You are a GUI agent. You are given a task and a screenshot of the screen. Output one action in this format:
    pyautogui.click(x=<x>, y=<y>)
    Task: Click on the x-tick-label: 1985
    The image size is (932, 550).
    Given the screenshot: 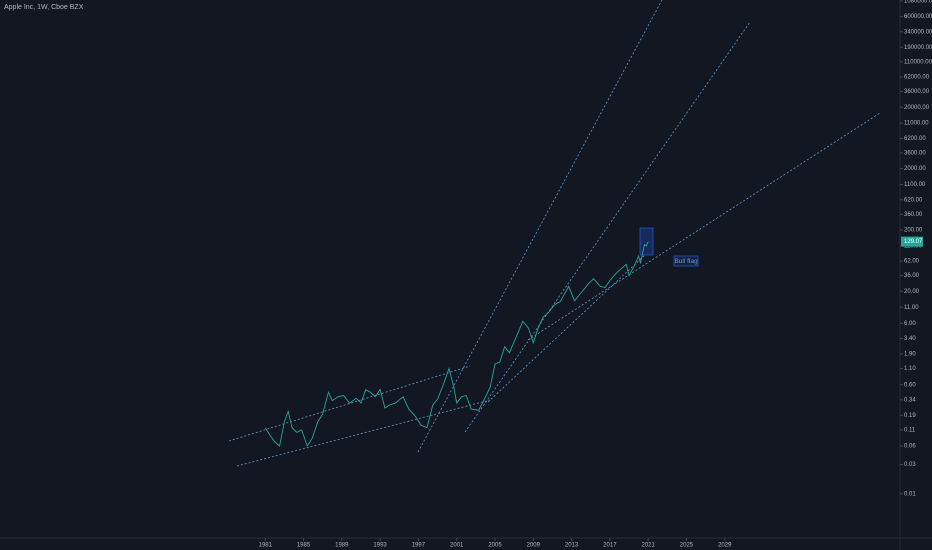 What is the action you would take?
    pyautogui.click(x=304, y=546)
    